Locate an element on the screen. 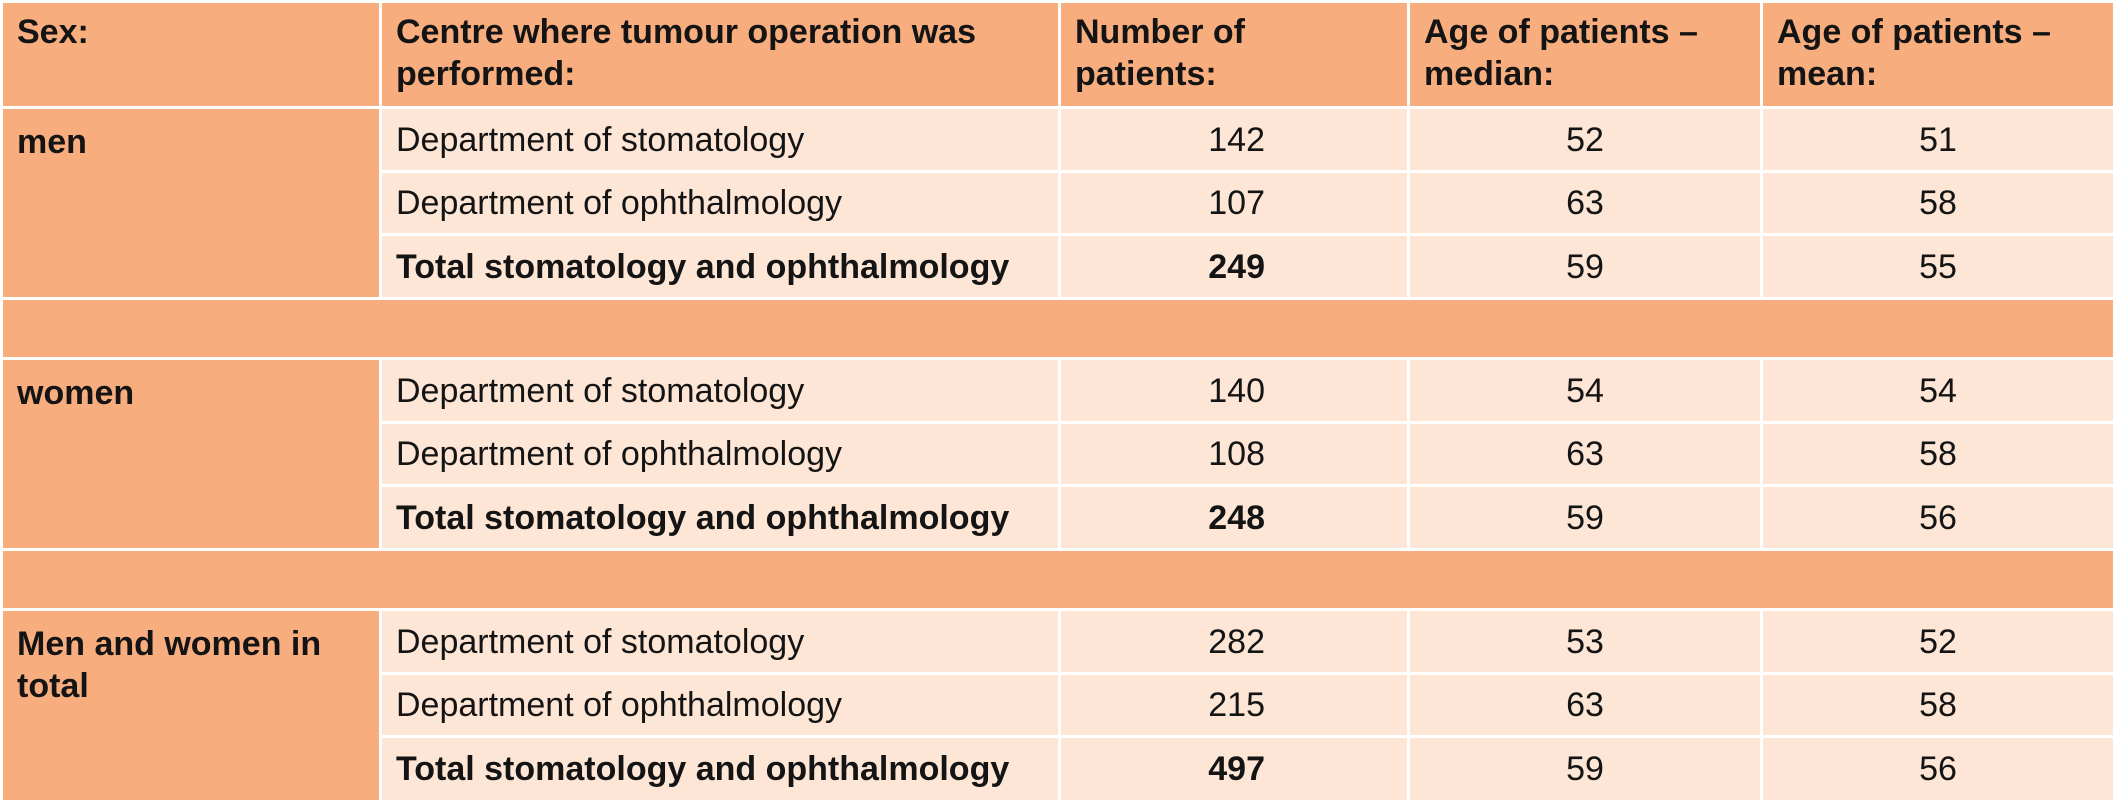  sex-label-men: men is located at coordinates (191, 203).